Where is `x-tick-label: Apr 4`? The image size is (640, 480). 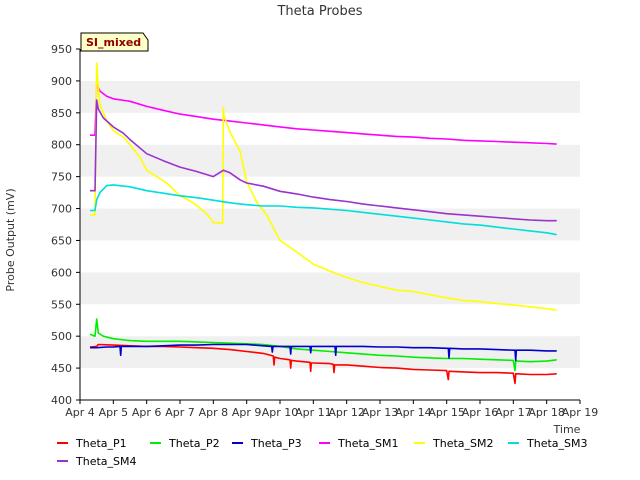
x-tick-label: Apr 4 is located at coordinates (80, 412).